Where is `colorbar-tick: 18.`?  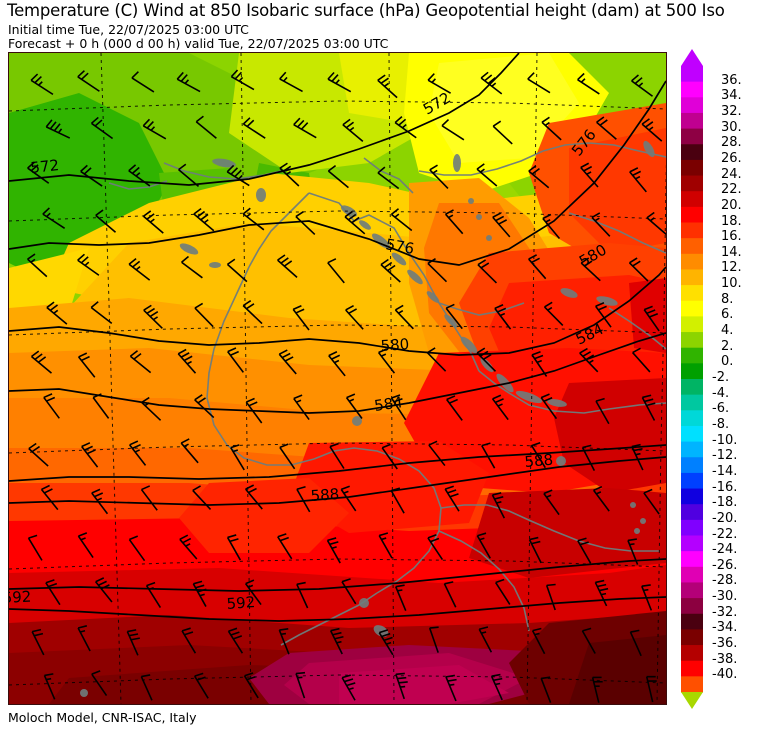
colorbar-tick: 18. is located at coordinates (731, 221).